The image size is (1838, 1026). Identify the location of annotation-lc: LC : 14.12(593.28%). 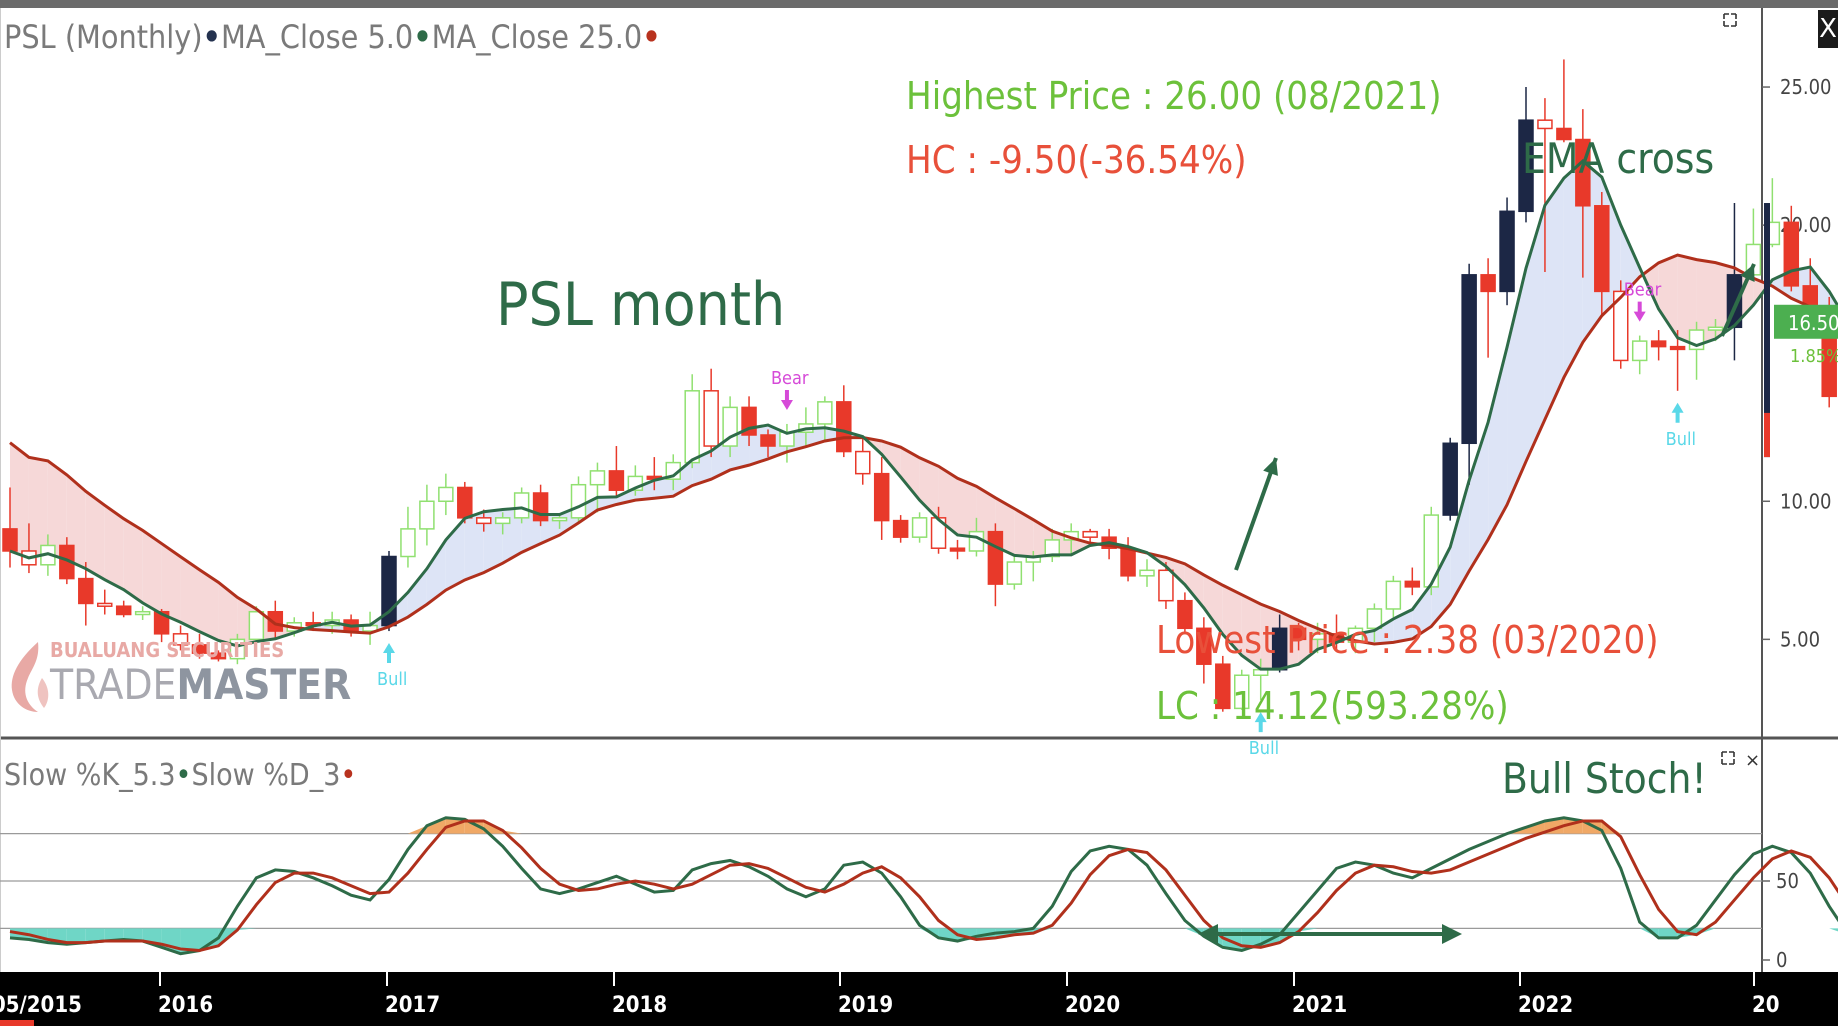
(1332, 706).